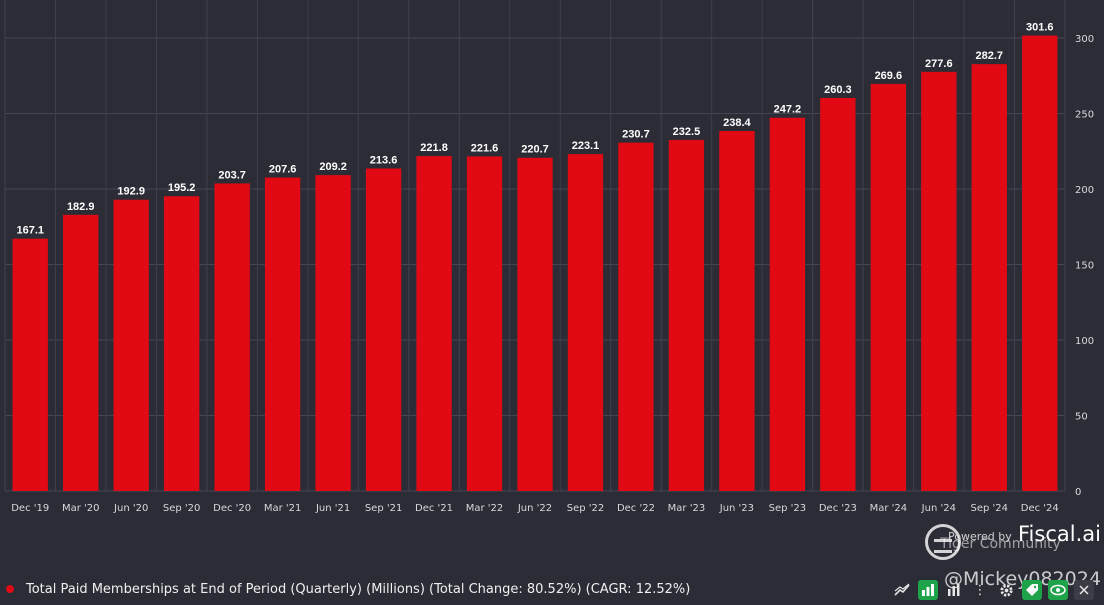 The image size is (1104, 605). Describe the element at coordinates (30, 231) in the screenshot. I see `bar-value-label: 167.1` at that location.